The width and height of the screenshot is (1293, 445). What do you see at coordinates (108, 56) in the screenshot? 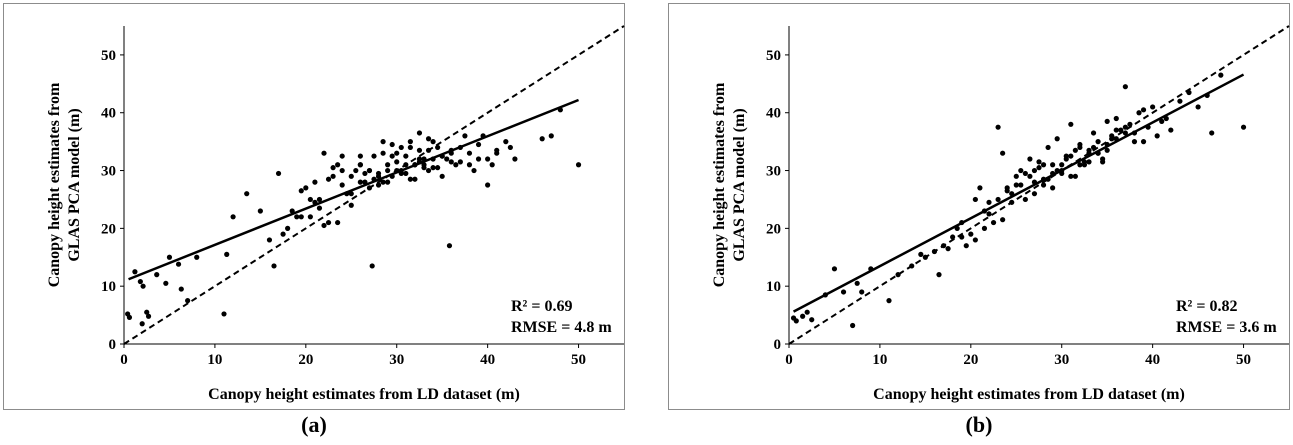
I see `y-tick-label: 50` at bounding box center [108, 56].